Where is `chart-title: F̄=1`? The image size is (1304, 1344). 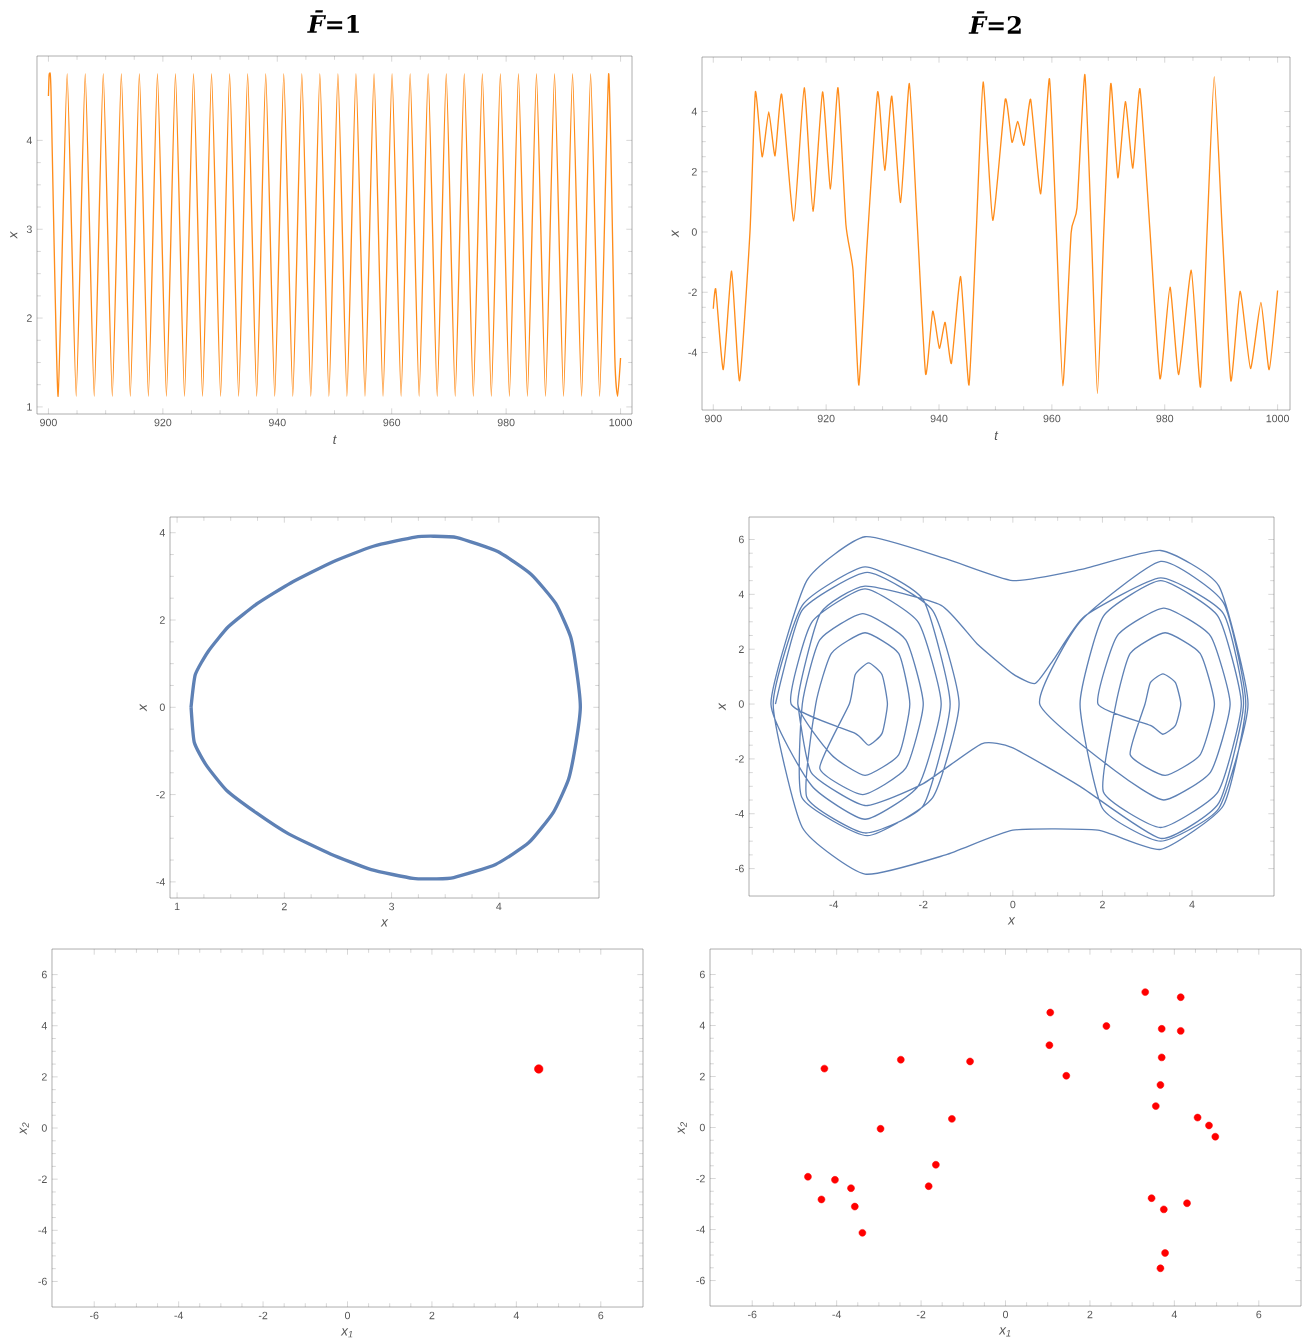
chart-title: F̄=1 is located at coordinates (333, 21).